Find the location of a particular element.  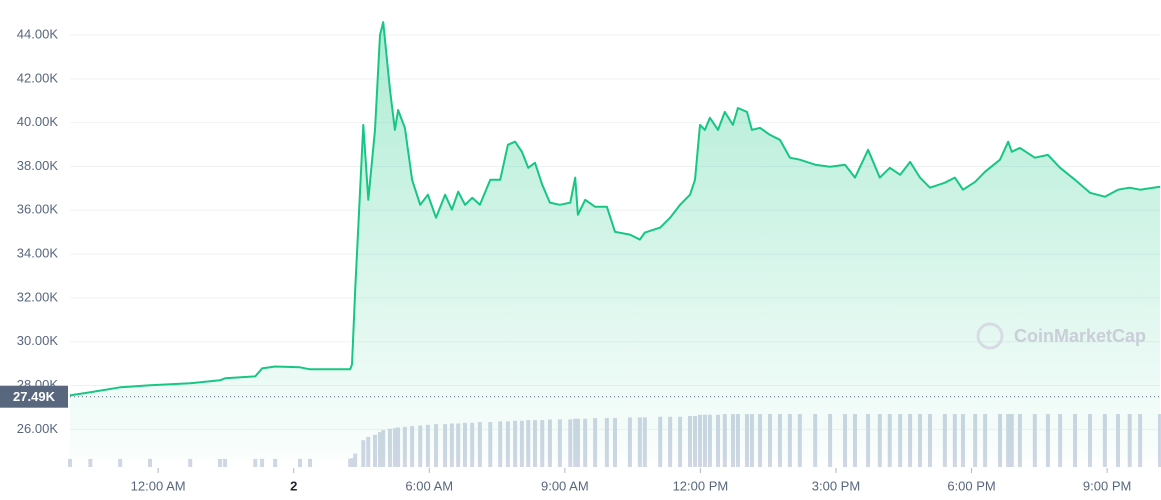

x-tick-label: 6:00 AM is located at coordinates (429, 485).